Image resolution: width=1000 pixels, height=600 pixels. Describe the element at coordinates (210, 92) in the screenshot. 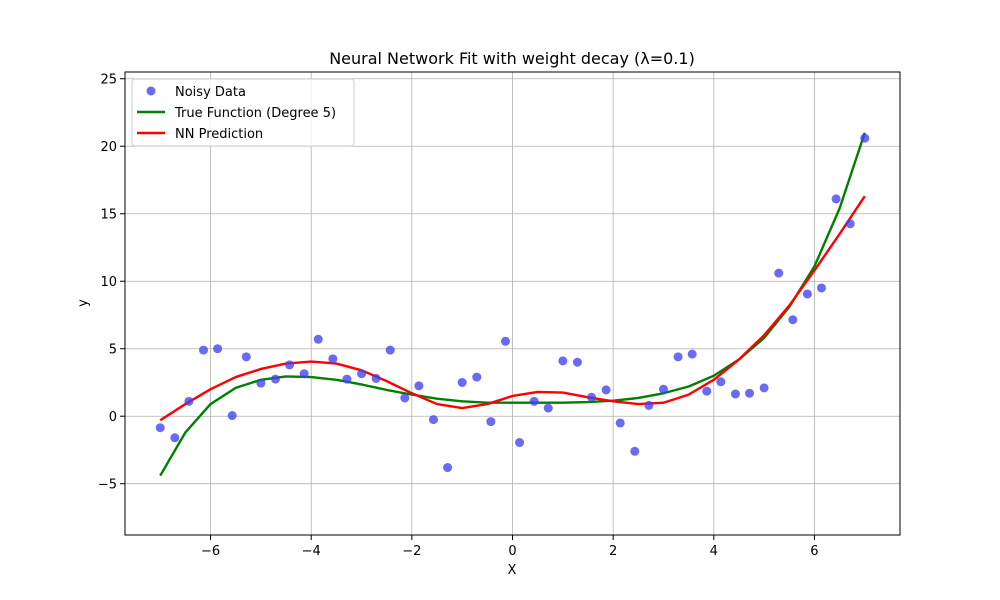

I see `legend-label: Noisy Data` at that location.